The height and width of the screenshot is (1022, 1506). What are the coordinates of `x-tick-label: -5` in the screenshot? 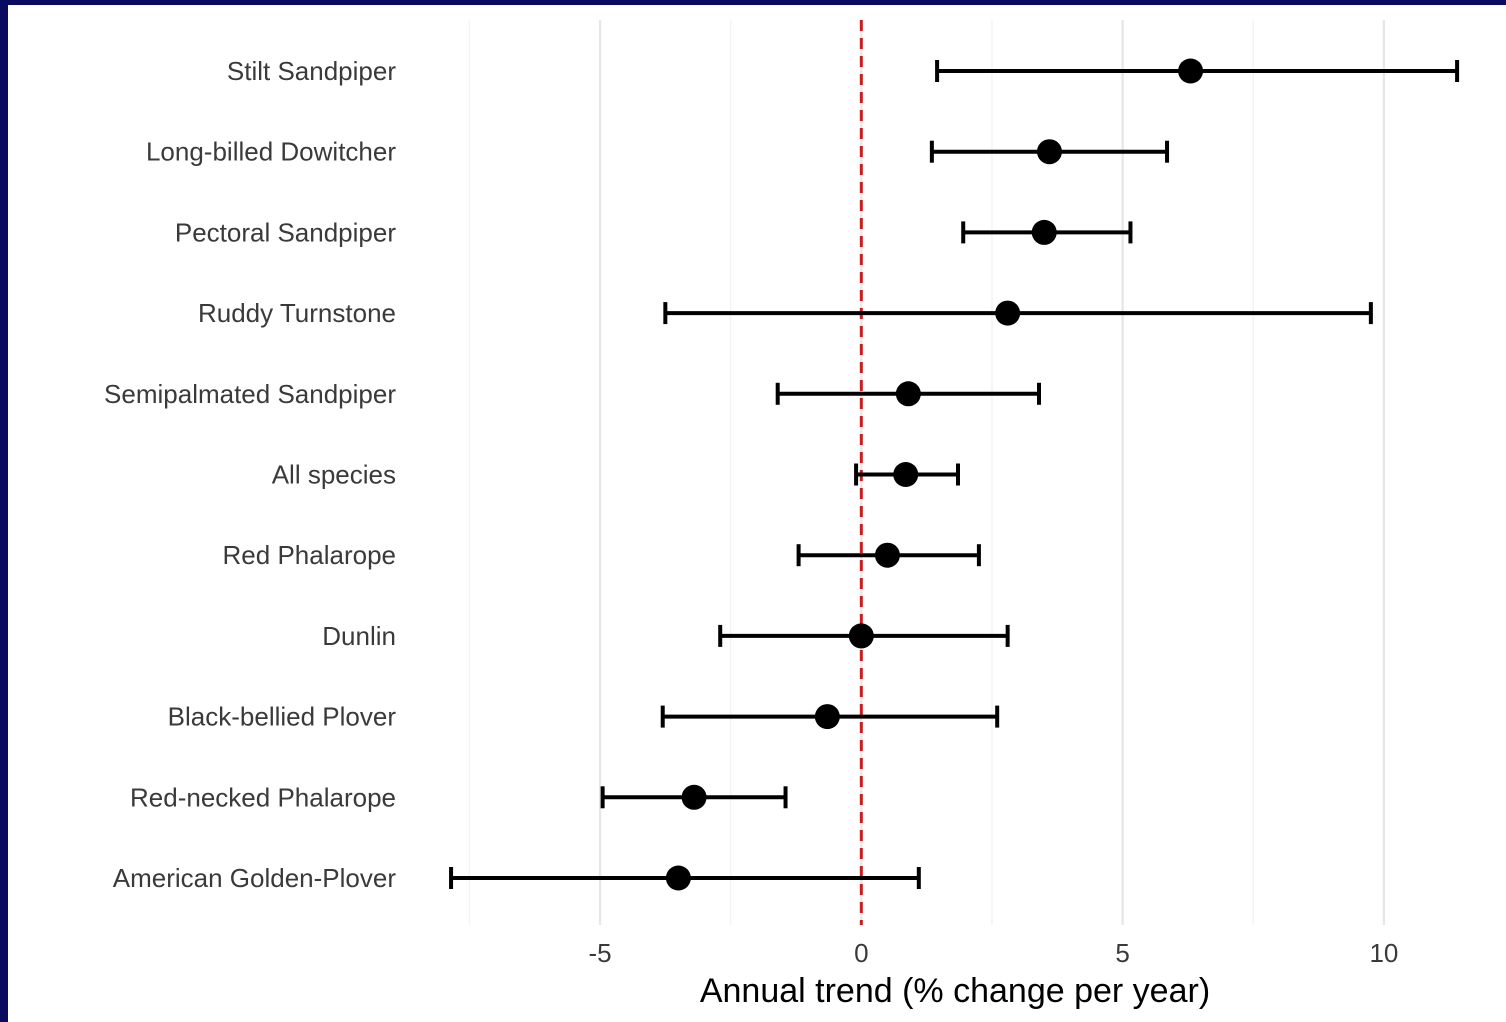 It's located at (599, 953).